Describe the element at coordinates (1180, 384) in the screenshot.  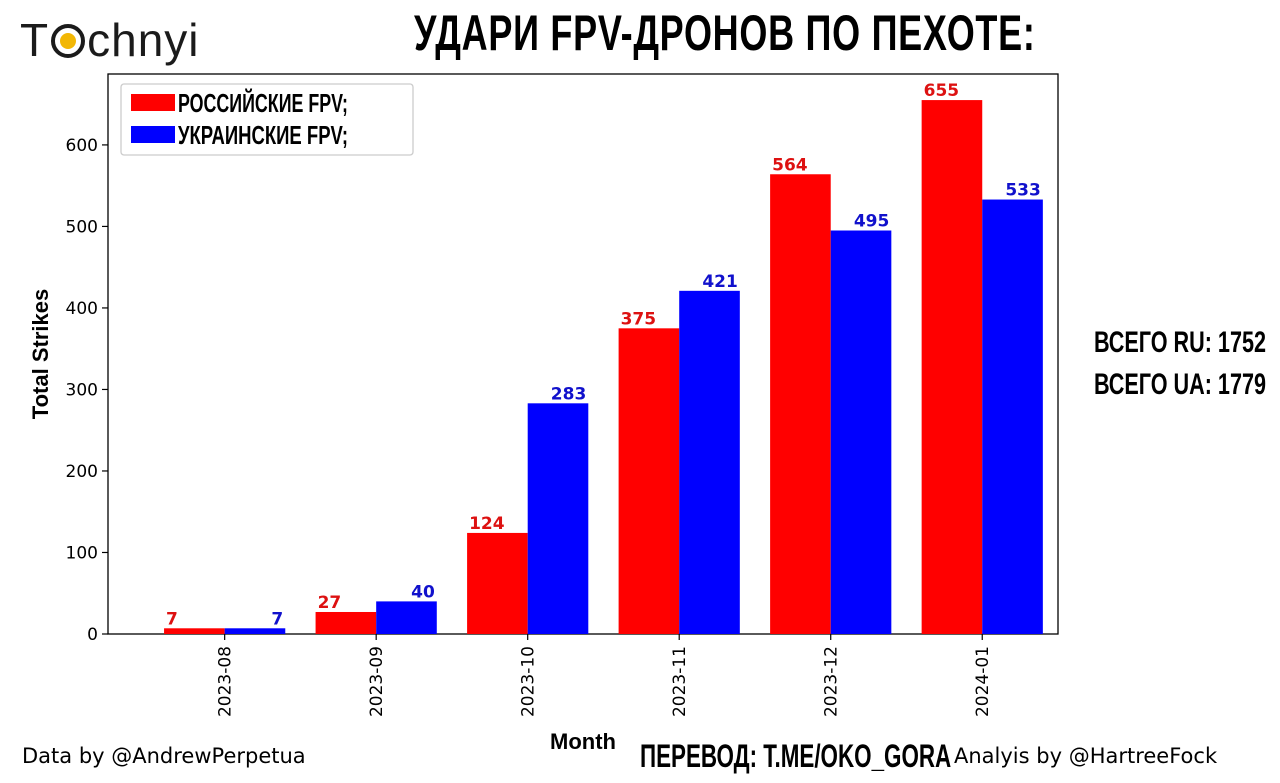
I see `total-ua: ВСЕГО UA: 1779` at that location.